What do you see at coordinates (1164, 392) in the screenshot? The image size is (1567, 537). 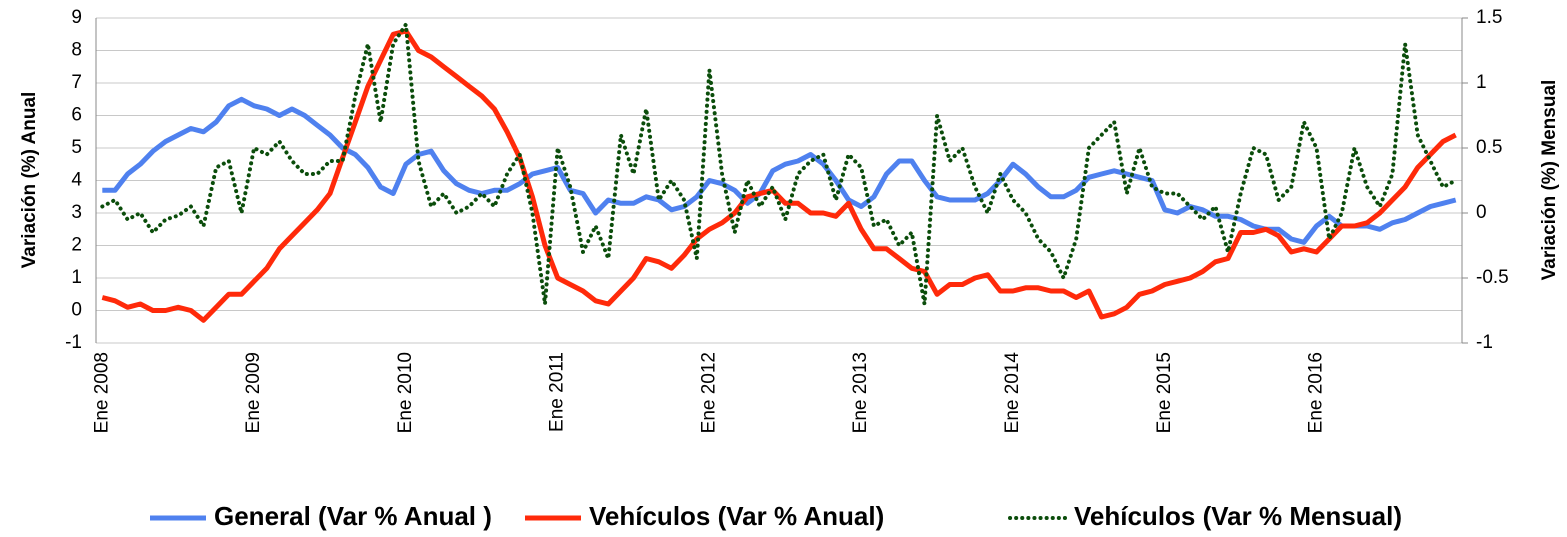 I see `x-tick-label: Ene 2015` at bounding box center [1164, 392].